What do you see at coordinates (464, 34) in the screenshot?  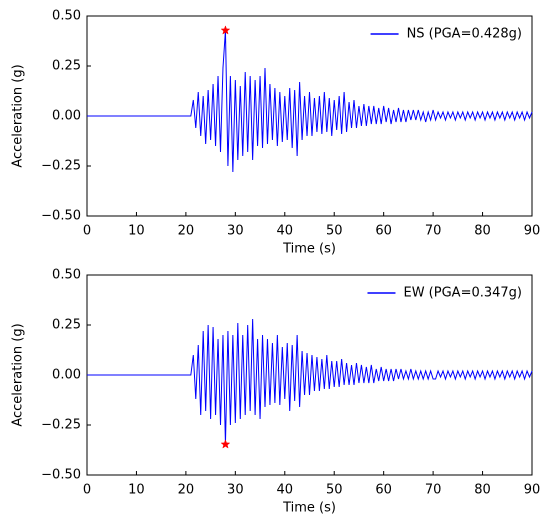 I see `legend-label: NS (PGA=0.428g)` at bounding box center [464, 34].